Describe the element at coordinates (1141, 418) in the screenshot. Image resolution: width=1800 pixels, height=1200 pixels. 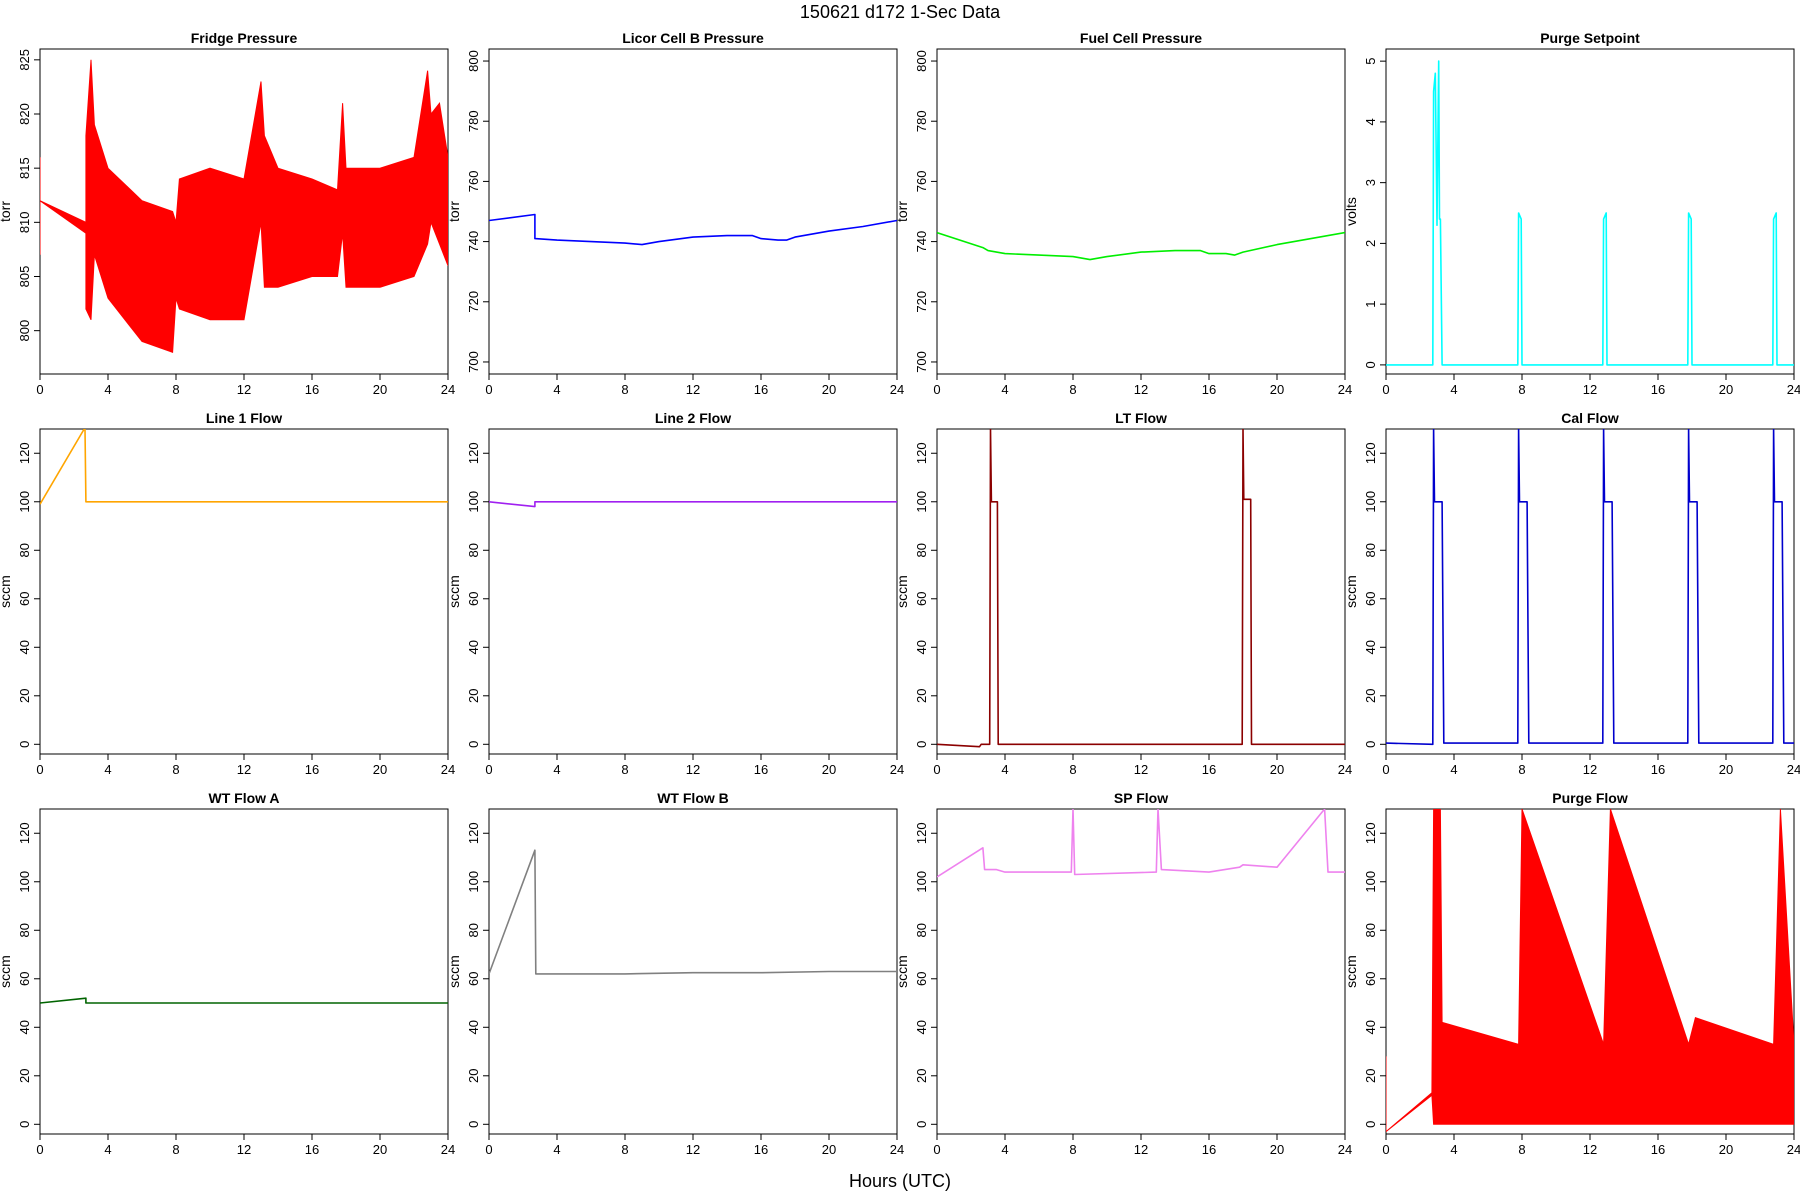
I see `panel-title: LT Flow` at that location.